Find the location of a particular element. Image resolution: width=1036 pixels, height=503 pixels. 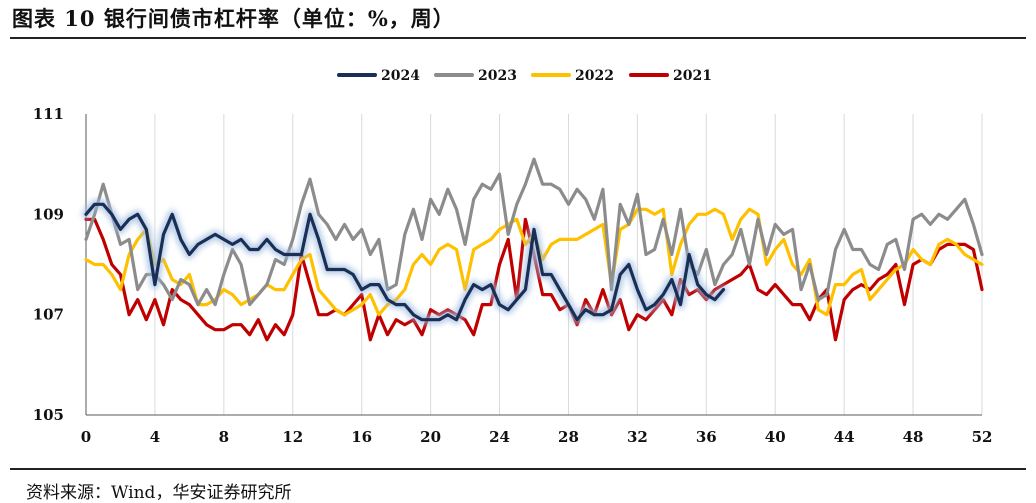

legend-label-2022: 2022 is located at coordinates (594, 76).